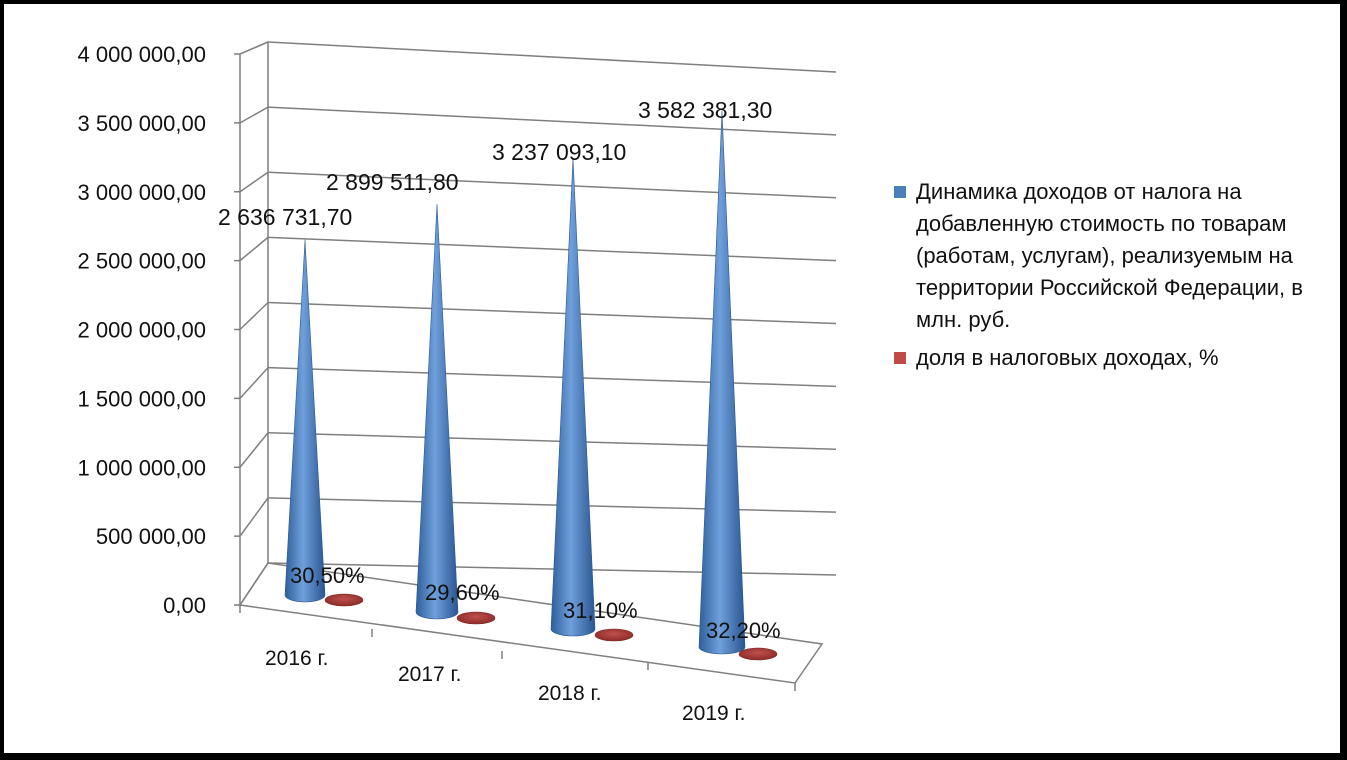 This screenshot has height=760, width=1347. I want to click on share-value-label: 32,20%, so click(743, 630).